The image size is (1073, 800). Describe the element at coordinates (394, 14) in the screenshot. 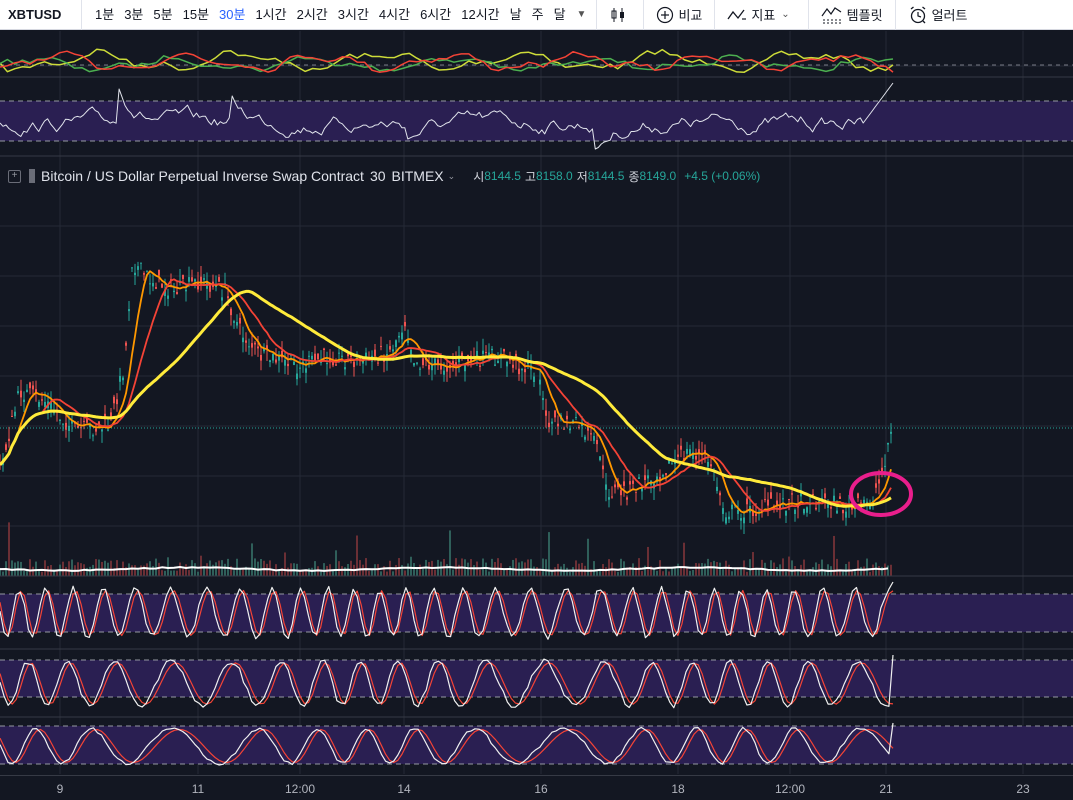

I see `interval-option: 4시간` at that location.